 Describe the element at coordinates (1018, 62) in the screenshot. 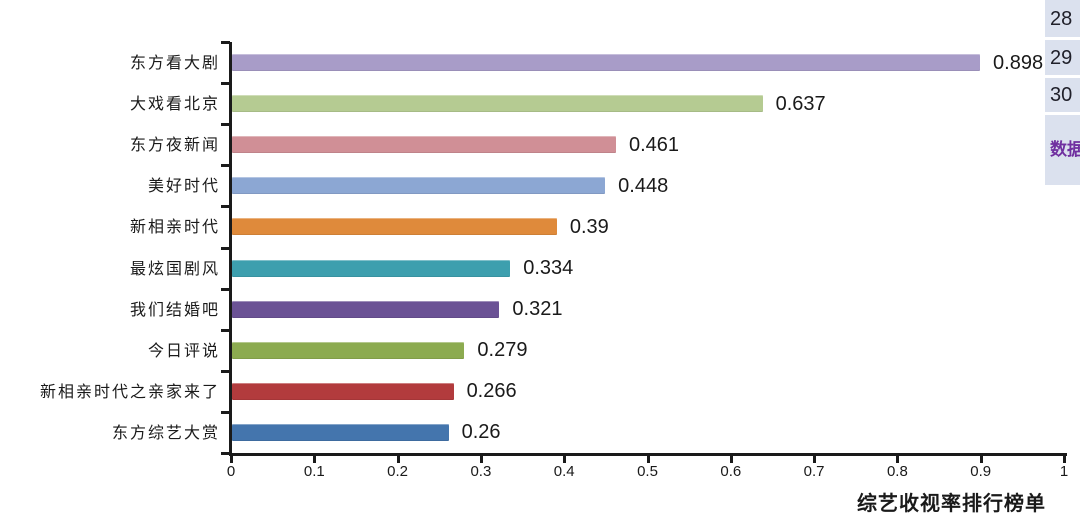

I see `value-label: 0.898` at that location.